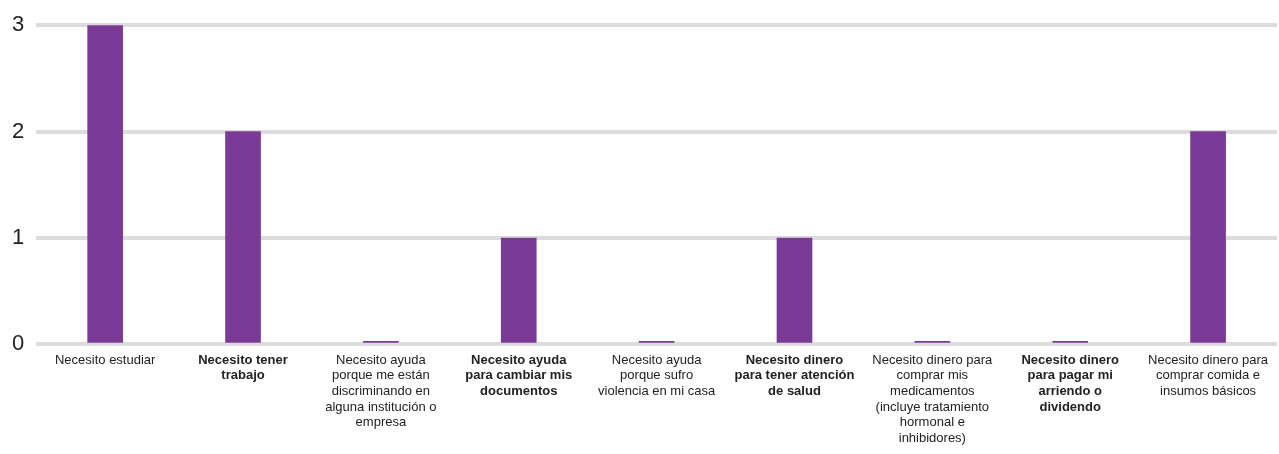 The image size is (1279, 454). I want to click on y-tick-label: 2, so click(18, 130).